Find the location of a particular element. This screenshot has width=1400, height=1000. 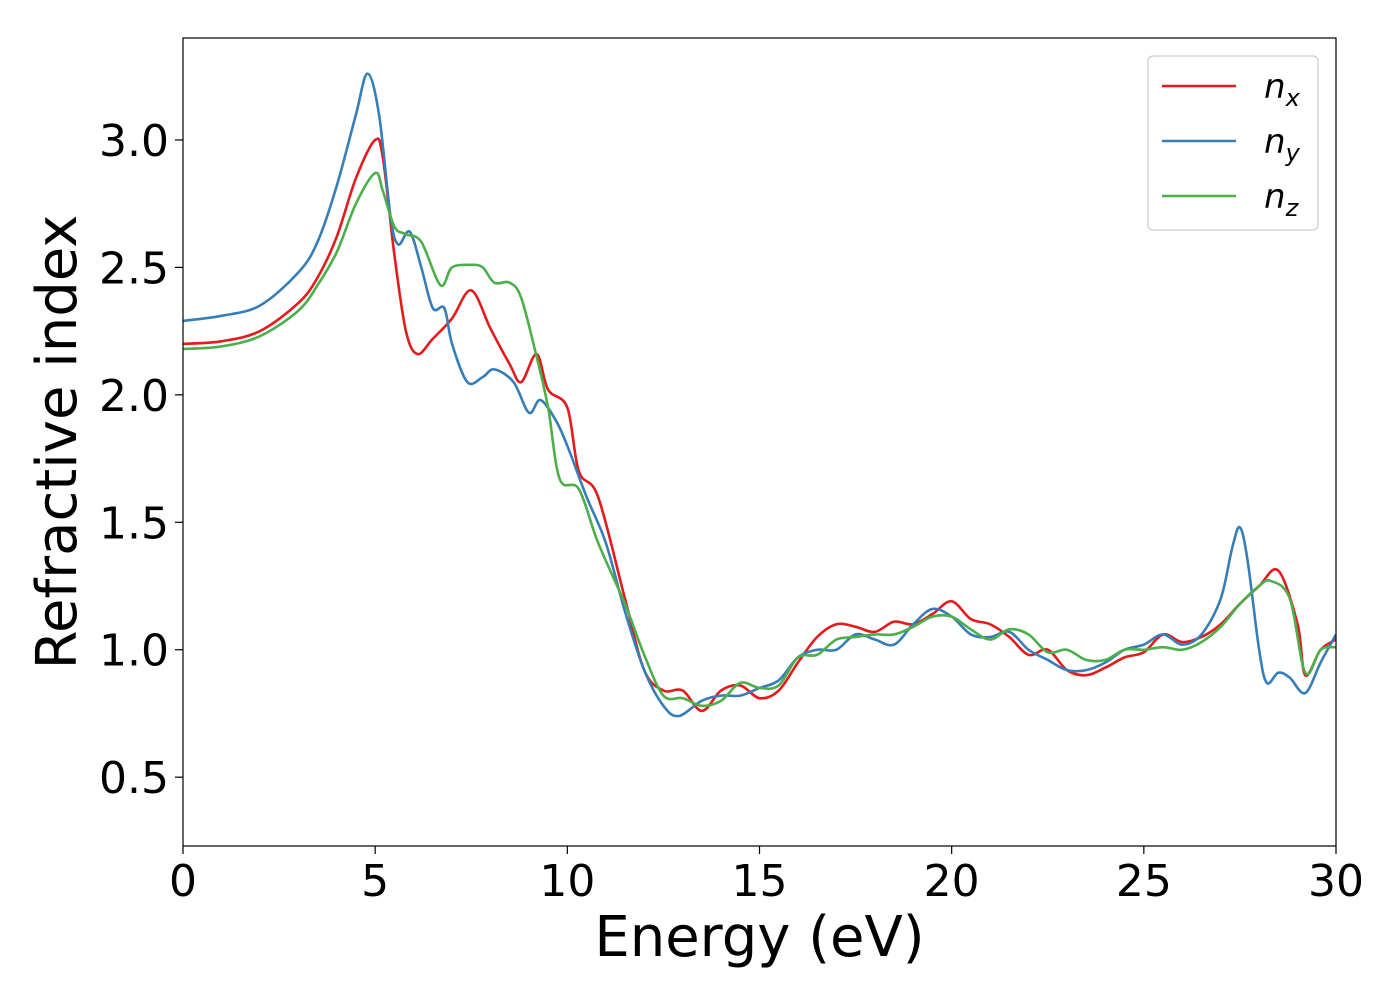

legend-label-ny: ny is located at coordinates (1282, 144).